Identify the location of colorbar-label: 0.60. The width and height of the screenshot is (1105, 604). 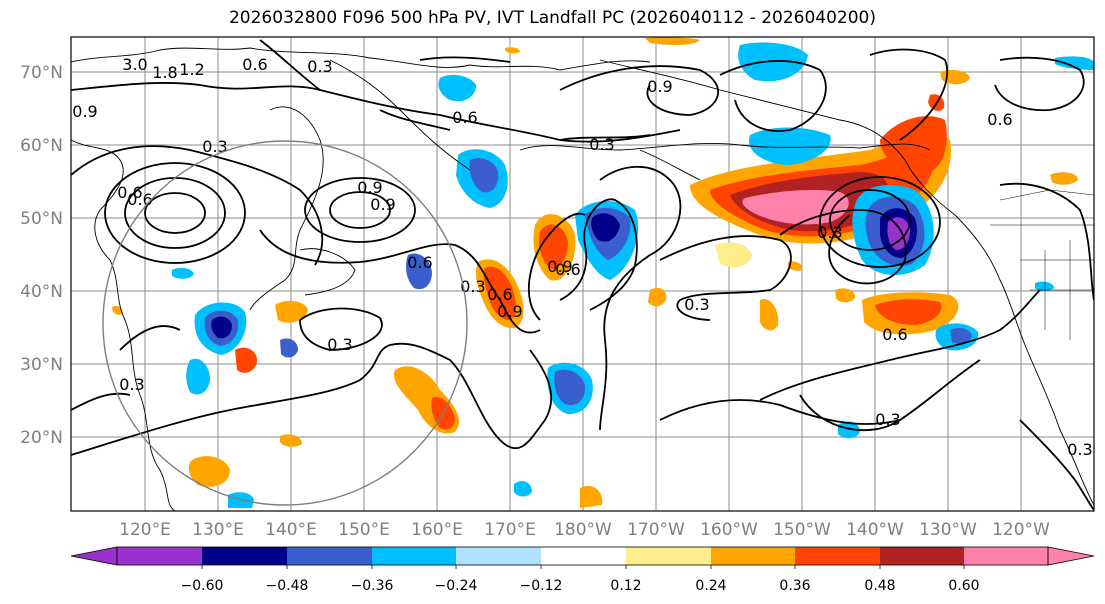
(963, 586).